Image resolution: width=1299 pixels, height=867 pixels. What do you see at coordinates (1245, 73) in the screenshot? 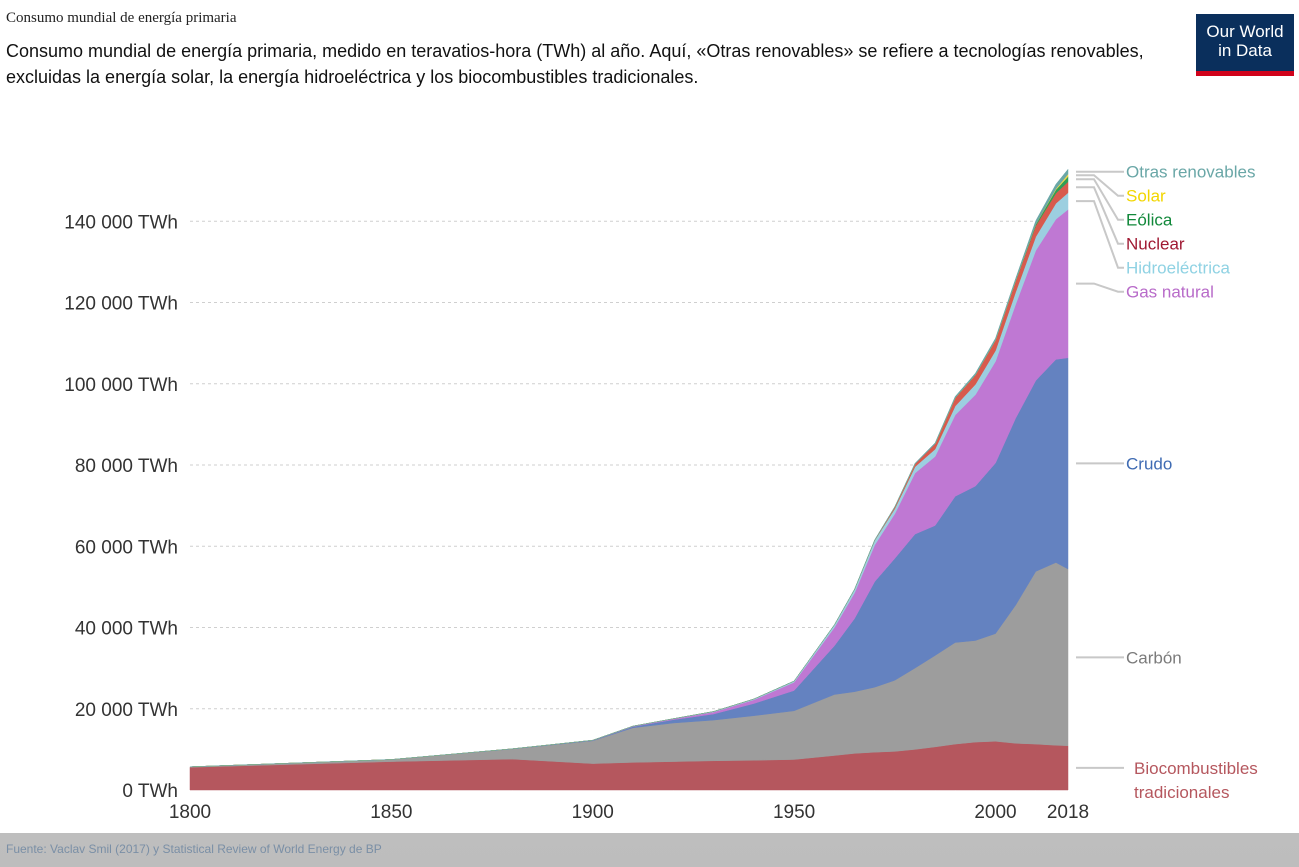
I see `logo-red-bar` at bounding box center [1245, 73].